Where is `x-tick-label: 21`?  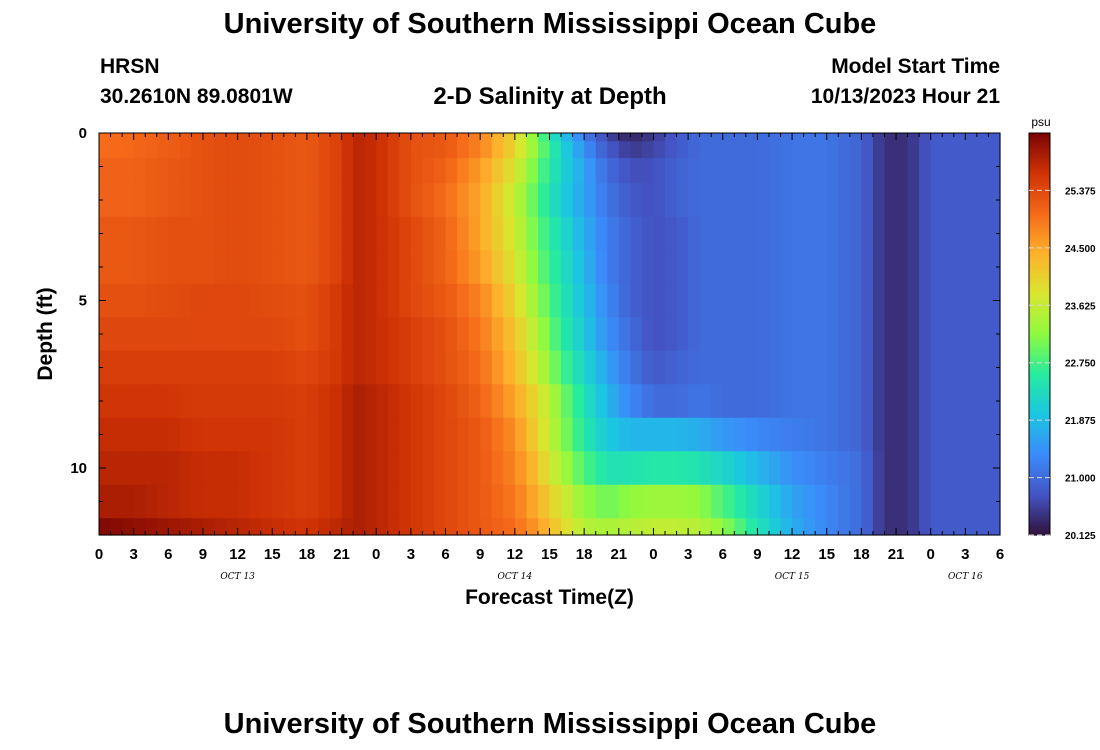
x-tick-label: 21 is located at coordinates (341, 554).